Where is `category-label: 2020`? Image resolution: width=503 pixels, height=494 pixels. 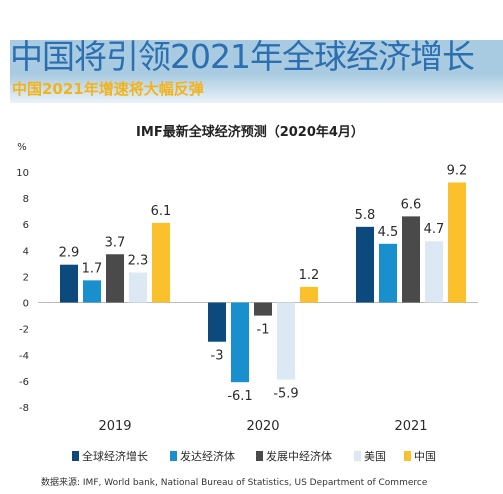
category-label: 2020 is located at coordinates (262, 426).